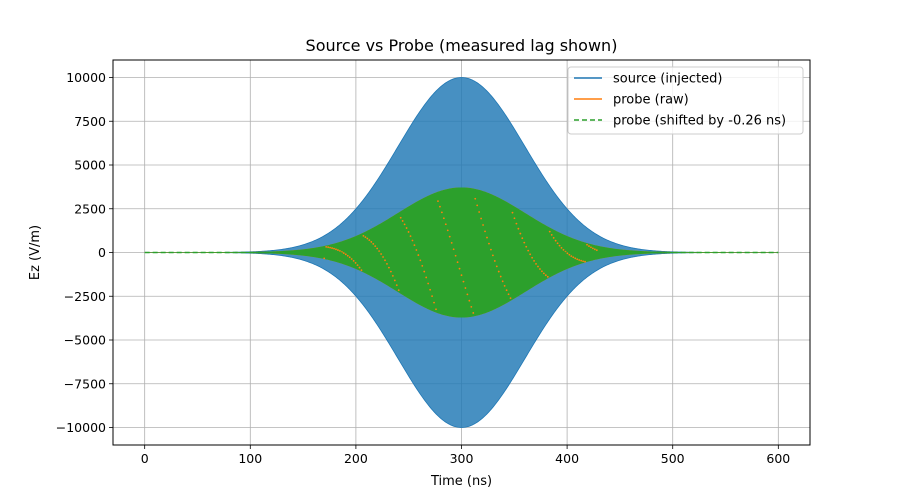 This screenshot has width=900, height=500. Describe the element at coordinates (85, 383) in the screenshot. I see `y-tick-label: −7500` at that location.